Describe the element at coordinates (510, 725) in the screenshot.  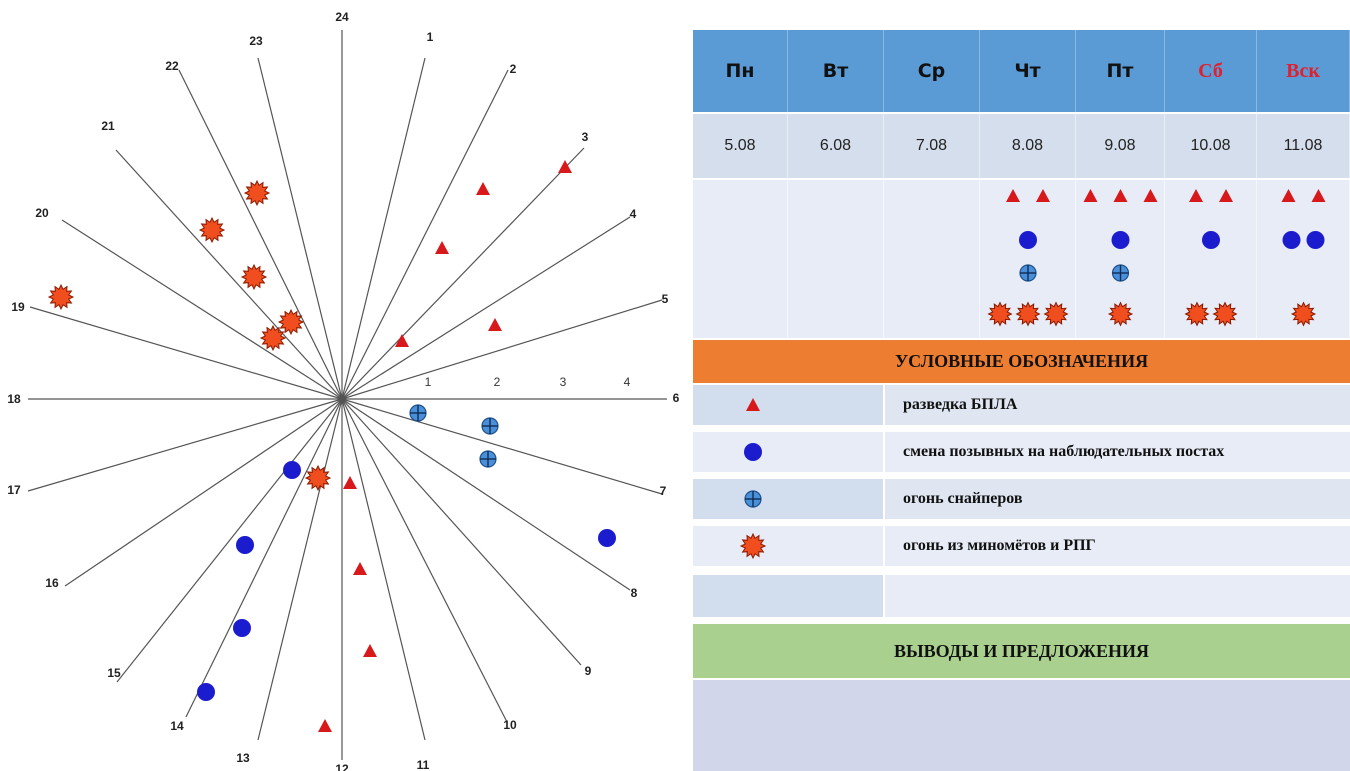
I see `direction-label: 10` at that location.